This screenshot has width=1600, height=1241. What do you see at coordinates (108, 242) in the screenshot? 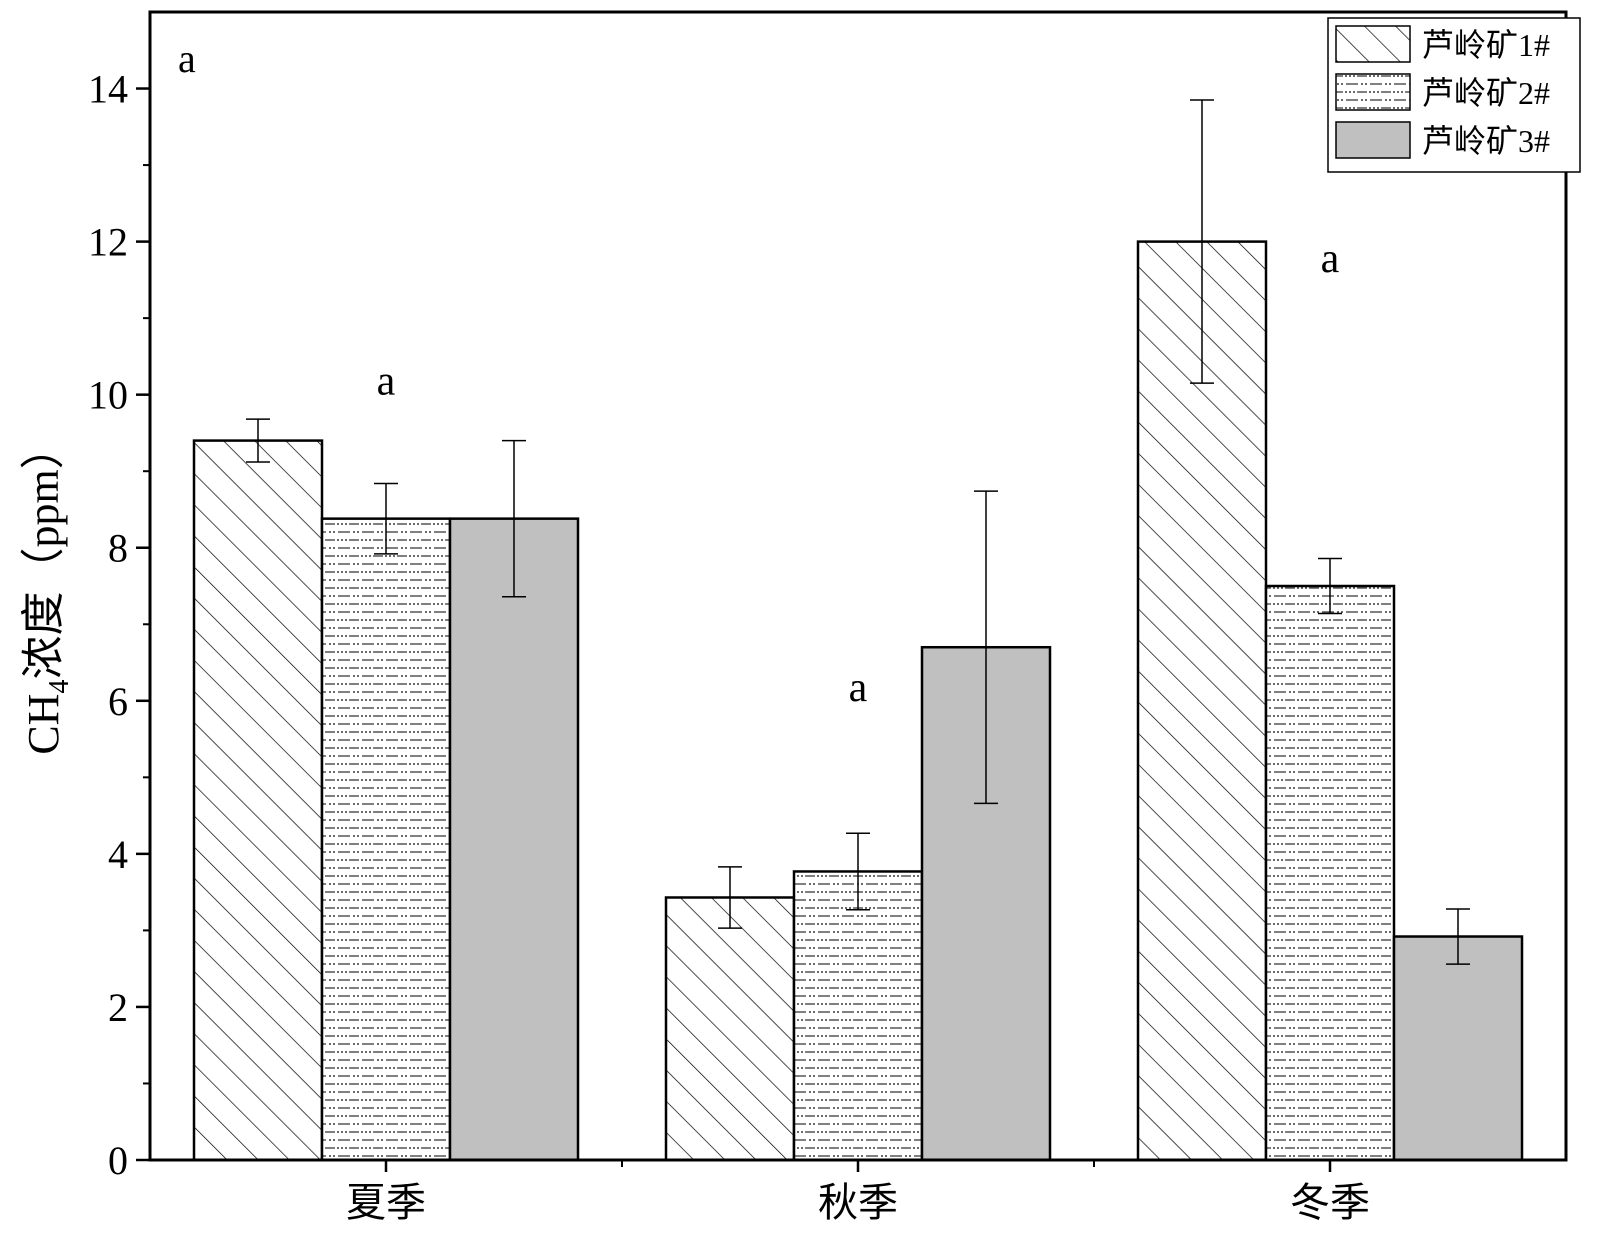
I see `y-tick-label: 12` at bounding box center [108, 242].